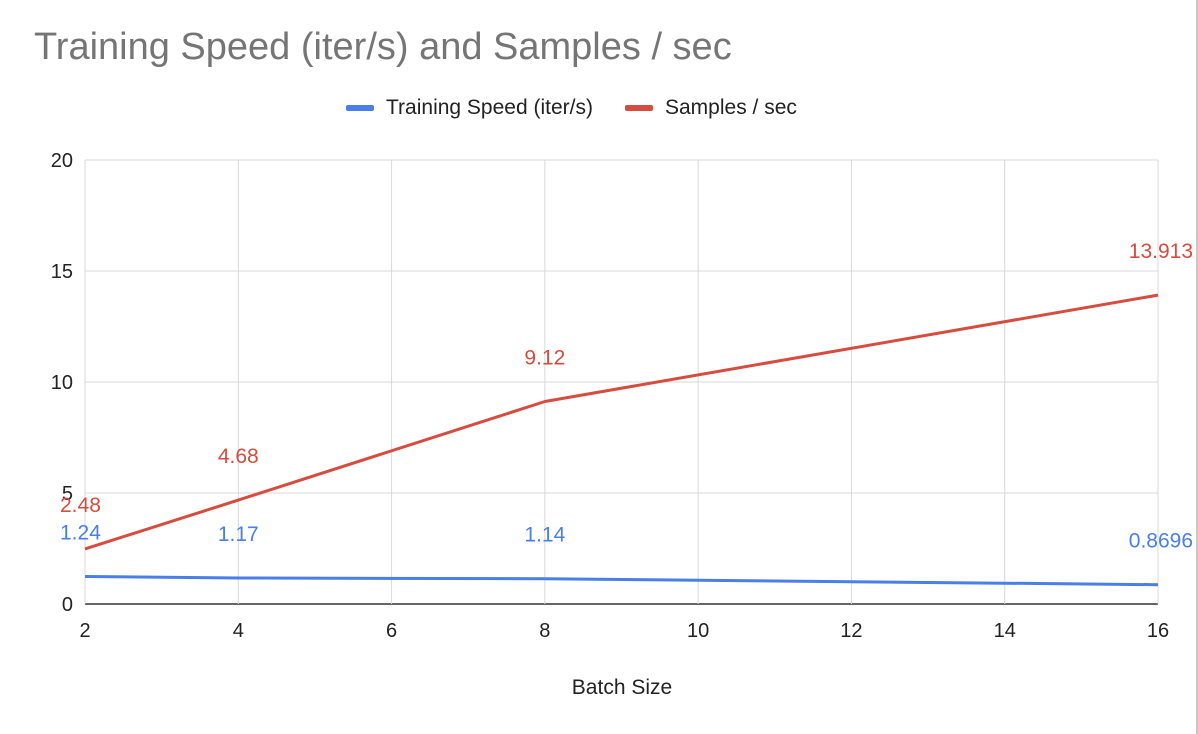 The width and height of the screenshot is (1198, 734). Describe the element at coordinates (62, 383) in the screenshot. I see `y-tick-label-10: 10` at that location.